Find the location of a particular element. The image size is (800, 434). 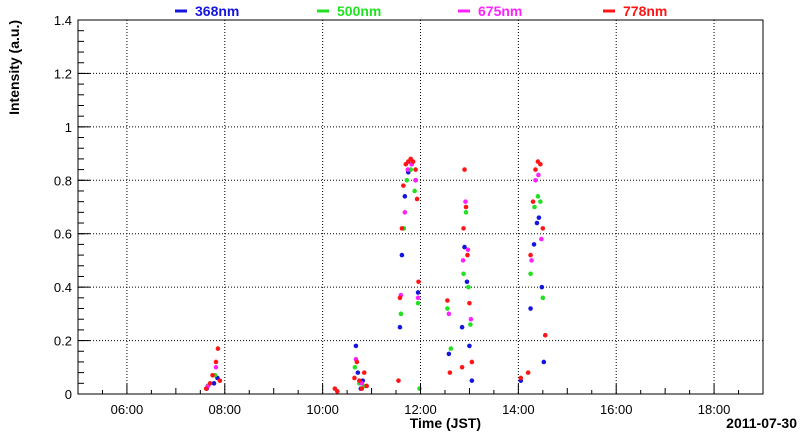

y-axis-title: Intensity (a.u.) is located at coordinates (14, 67).